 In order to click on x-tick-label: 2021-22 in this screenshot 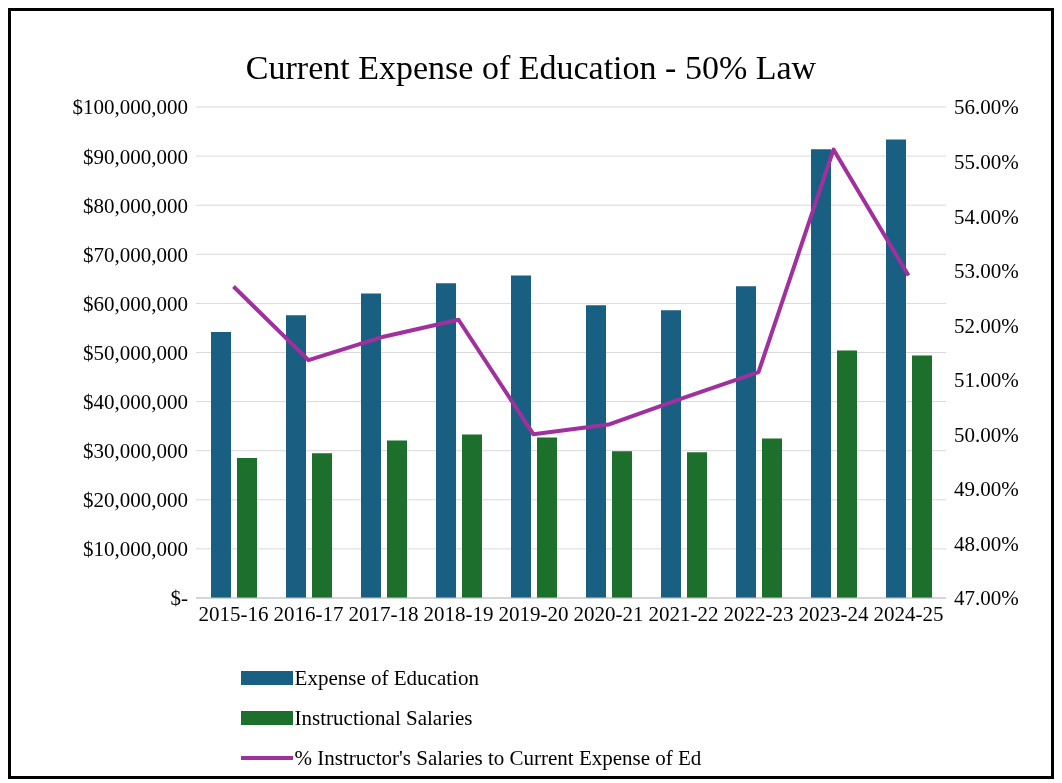, I will do `click(683, 613)`.